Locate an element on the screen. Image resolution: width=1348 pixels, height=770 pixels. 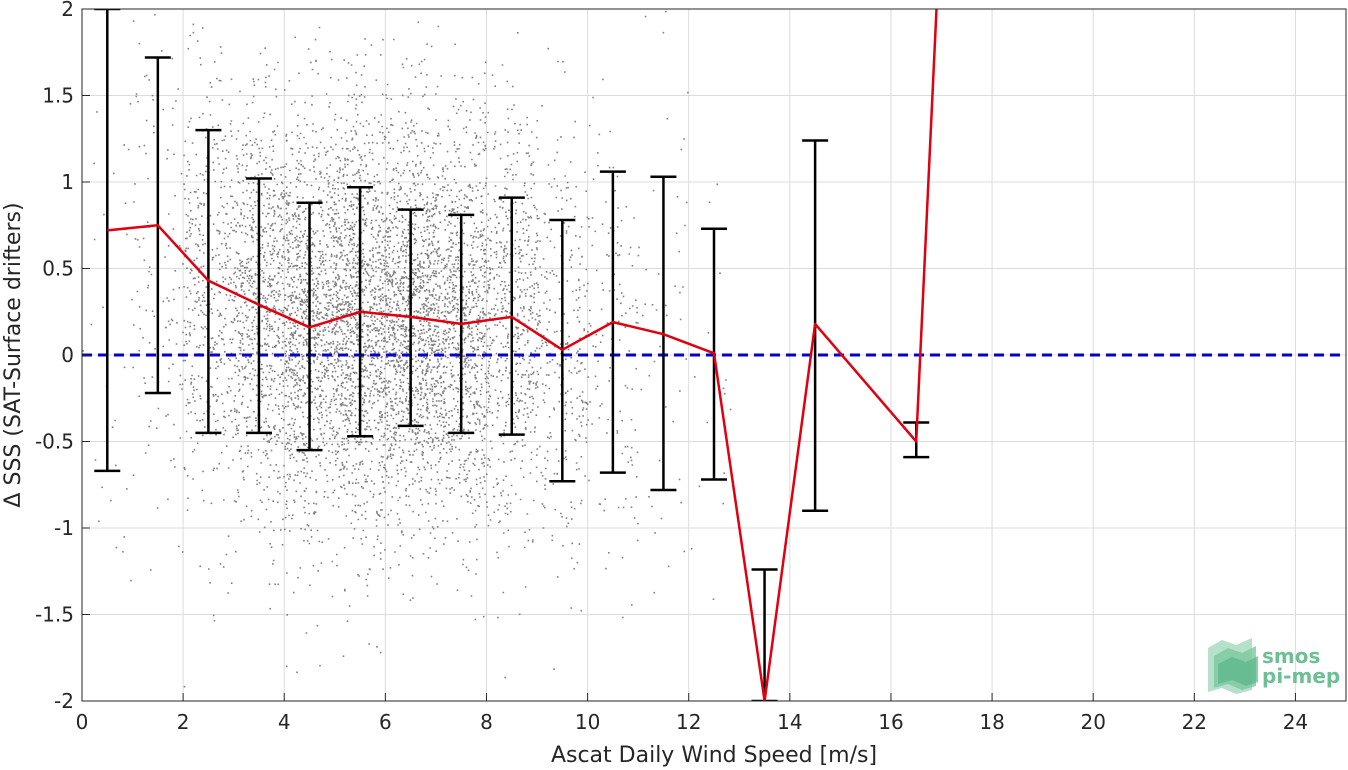
x-tick-label: 24 is located at coordinates (1295, 722).